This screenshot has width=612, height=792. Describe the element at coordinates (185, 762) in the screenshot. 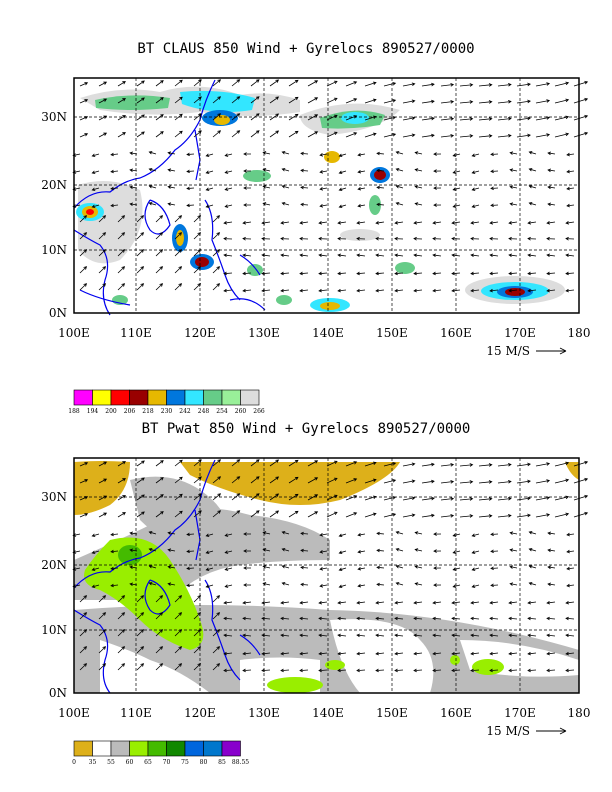

I see `panel2-legend-label: 75` at that location.